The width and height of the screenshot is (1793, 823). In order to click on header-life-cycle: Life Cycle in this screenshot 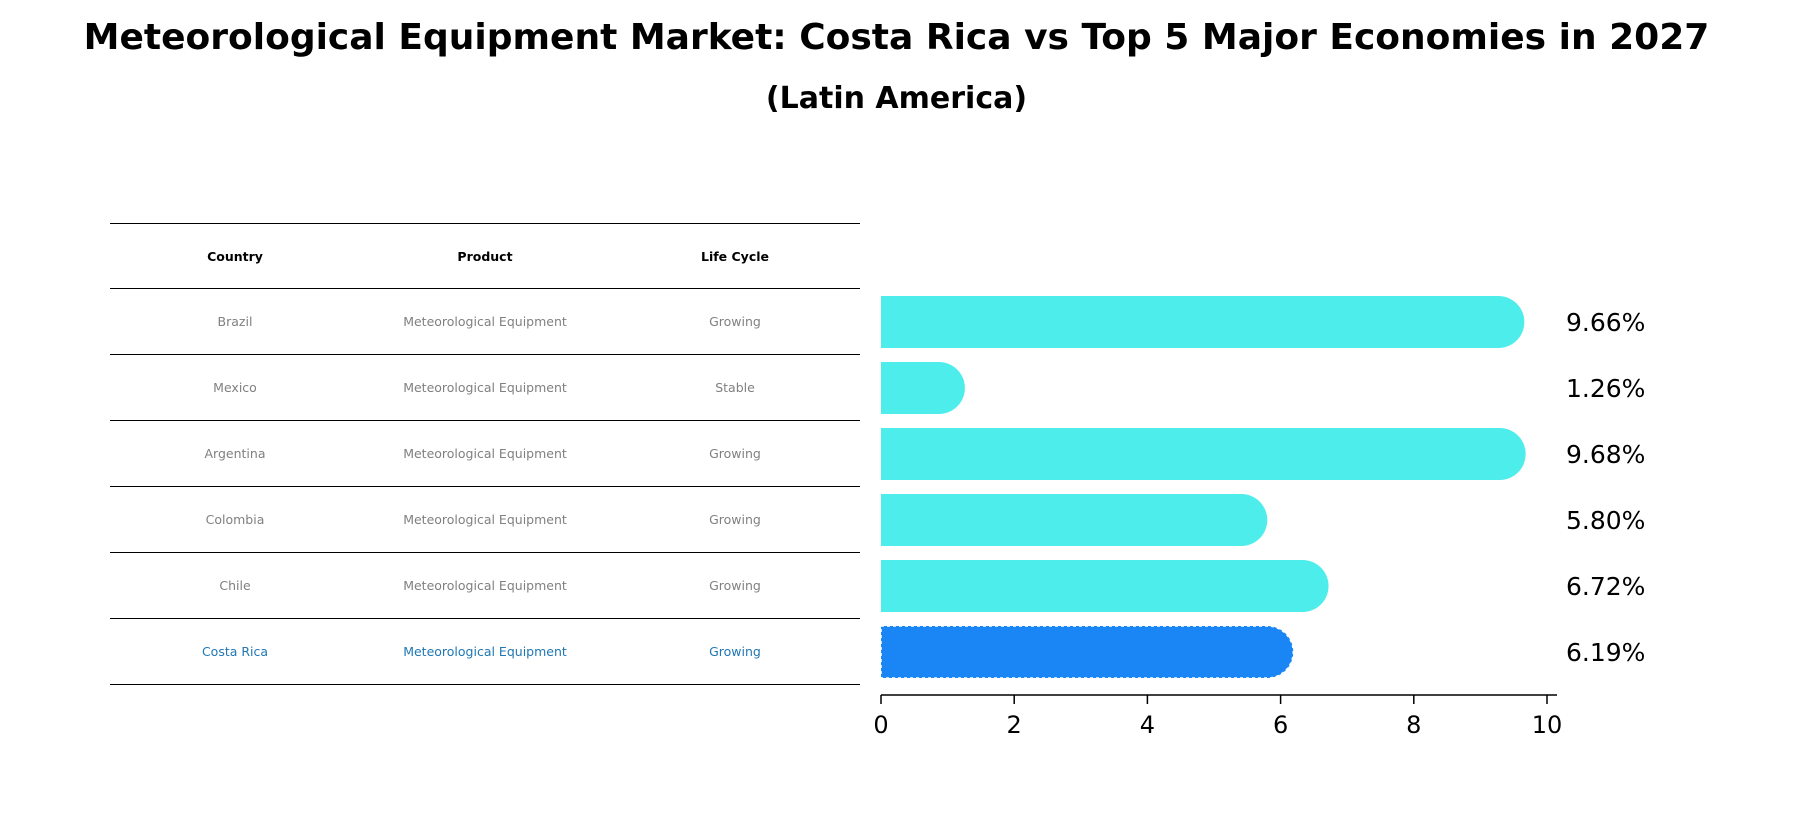, I will do `click(734, 256)`.